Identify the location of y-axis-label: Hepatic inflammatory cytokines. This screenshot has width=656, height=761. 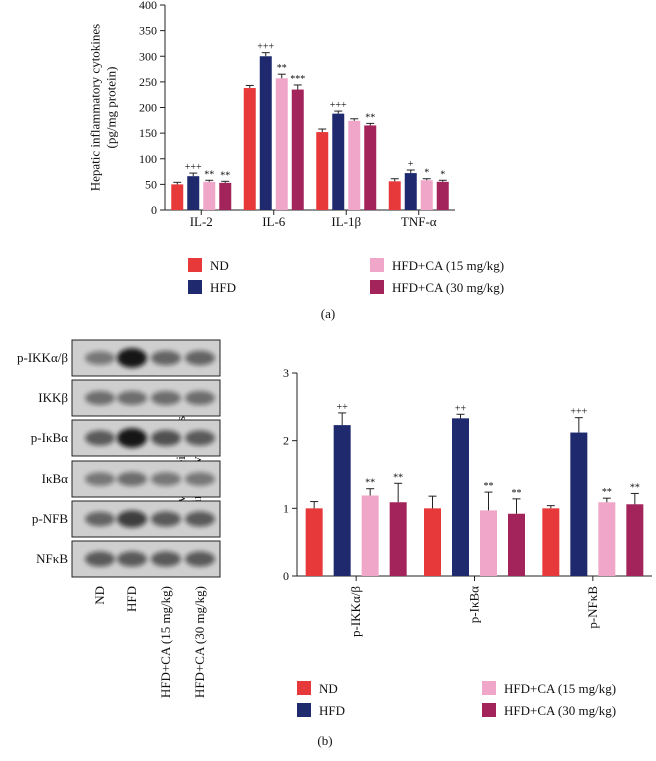
(95, 108).